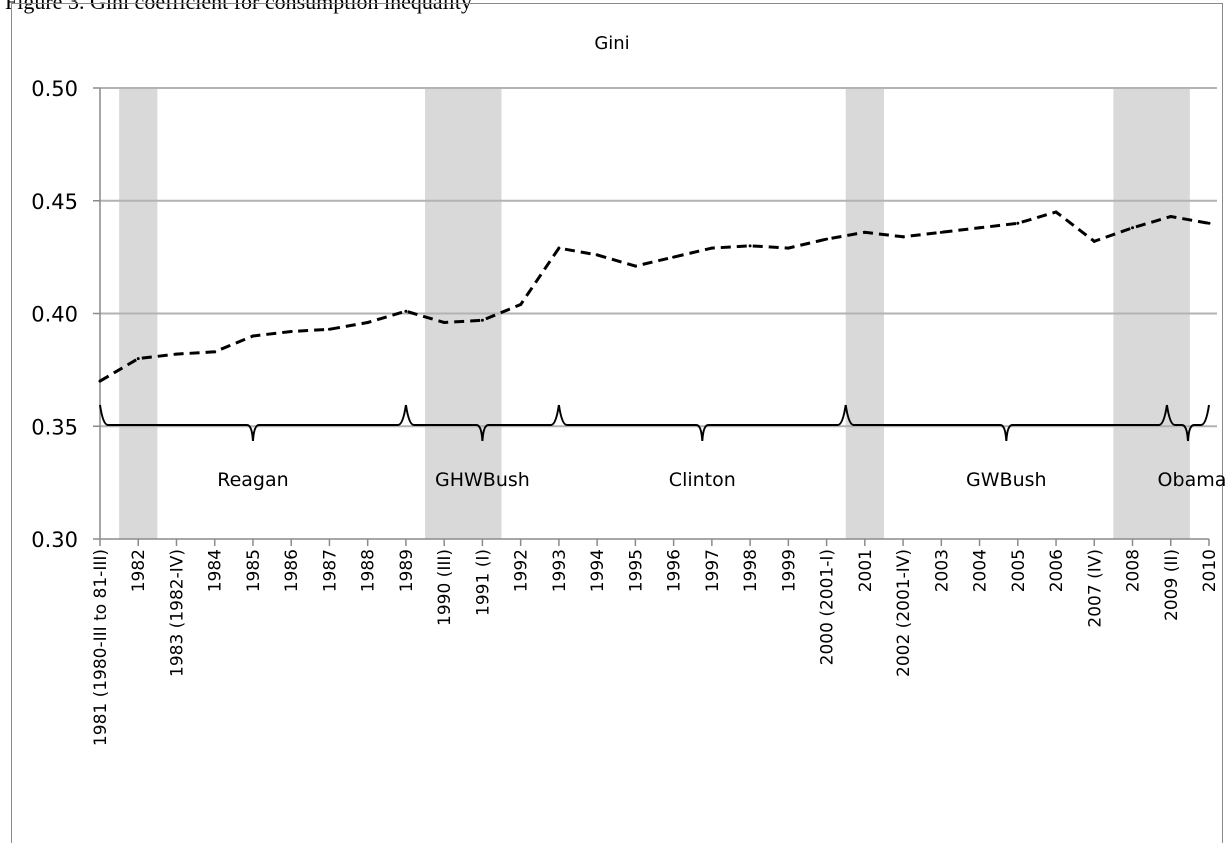  I want to click on x-tick-label: 2005, so click(1019, 570).